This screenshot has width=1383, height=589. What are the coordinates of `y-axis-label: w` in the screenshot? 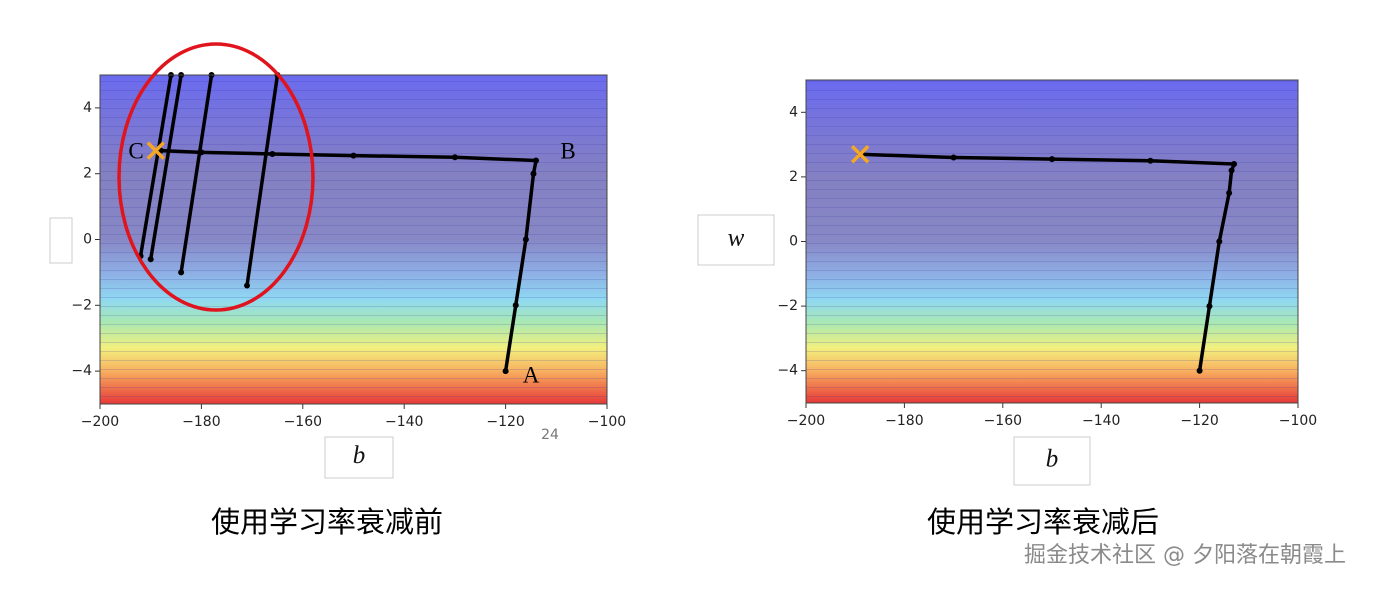 It's located at (736, 238).